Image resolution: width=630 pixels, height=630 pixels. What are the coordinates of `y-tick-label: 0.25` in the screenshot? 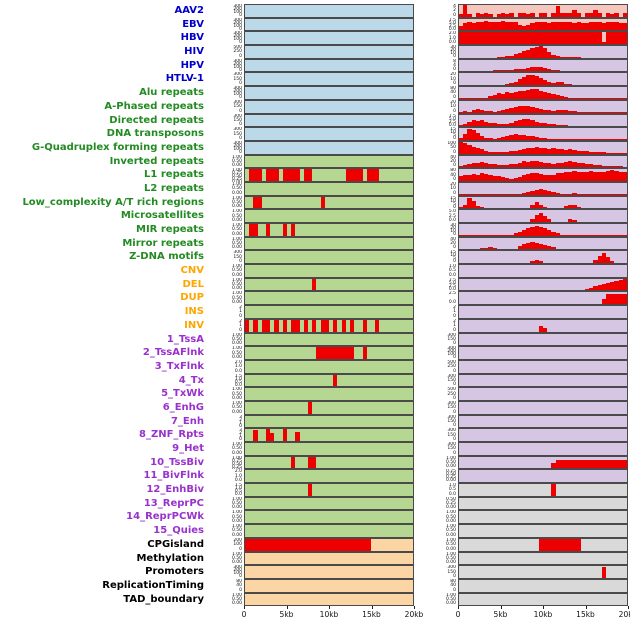 It's located at (236, 179).